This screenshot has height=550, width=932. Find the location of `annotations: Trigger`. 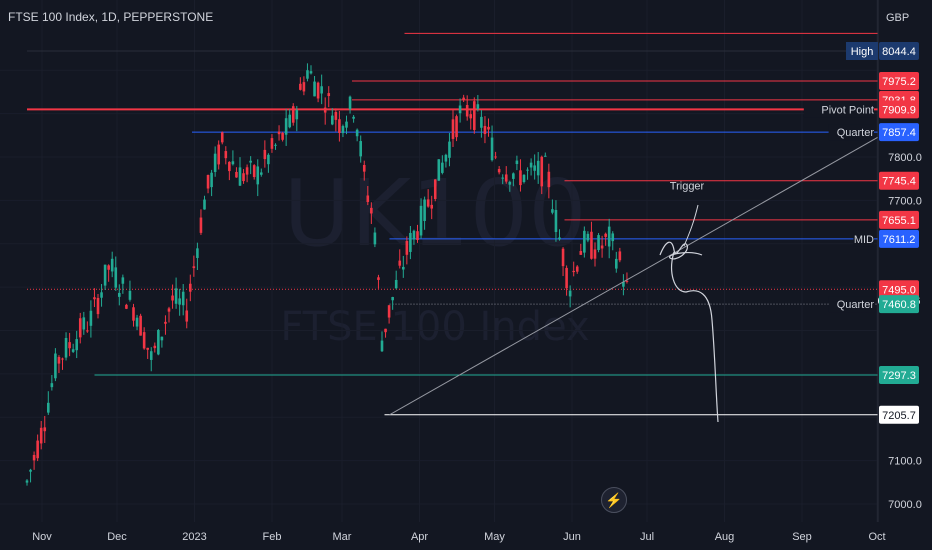

annotations: Trigger is located at coordinates (687, 187).